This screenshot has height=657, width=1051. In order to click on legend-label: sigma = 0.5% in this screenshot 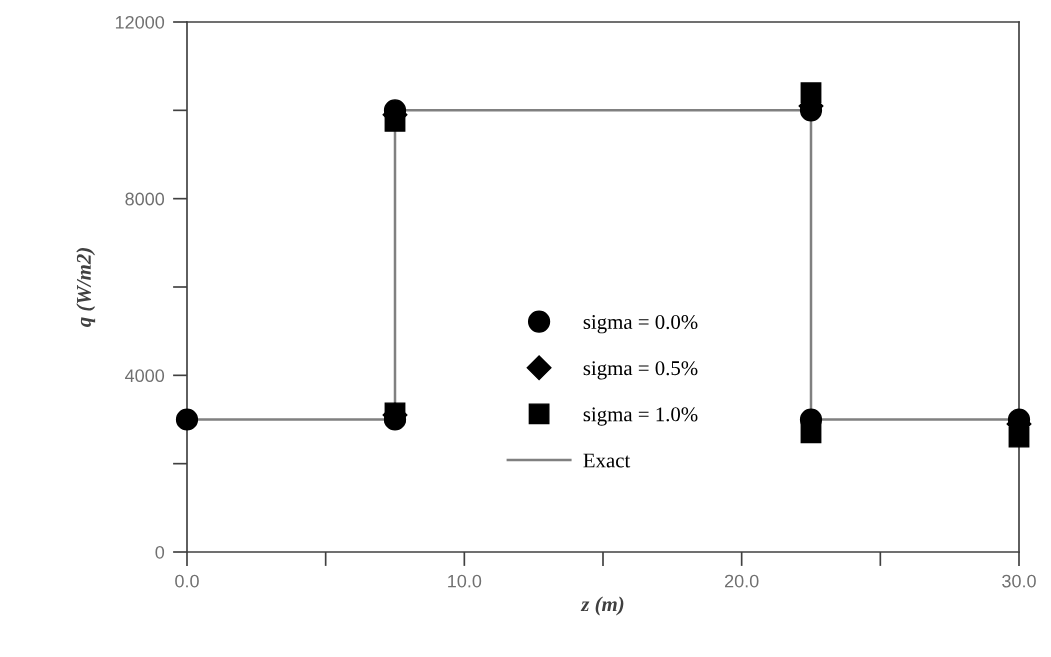, I will do `click(640, 370)`.